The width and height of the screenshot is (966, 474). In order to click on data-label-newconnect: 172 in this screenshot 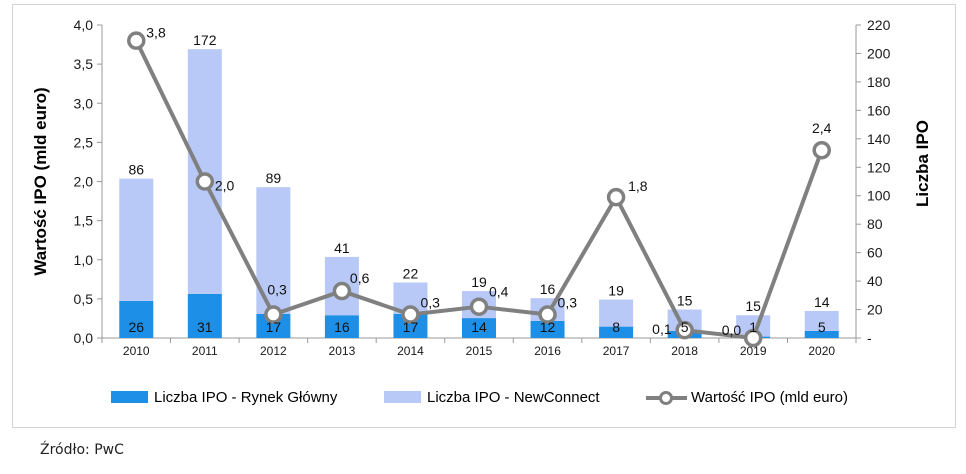, I will do `click(205, 40)`.